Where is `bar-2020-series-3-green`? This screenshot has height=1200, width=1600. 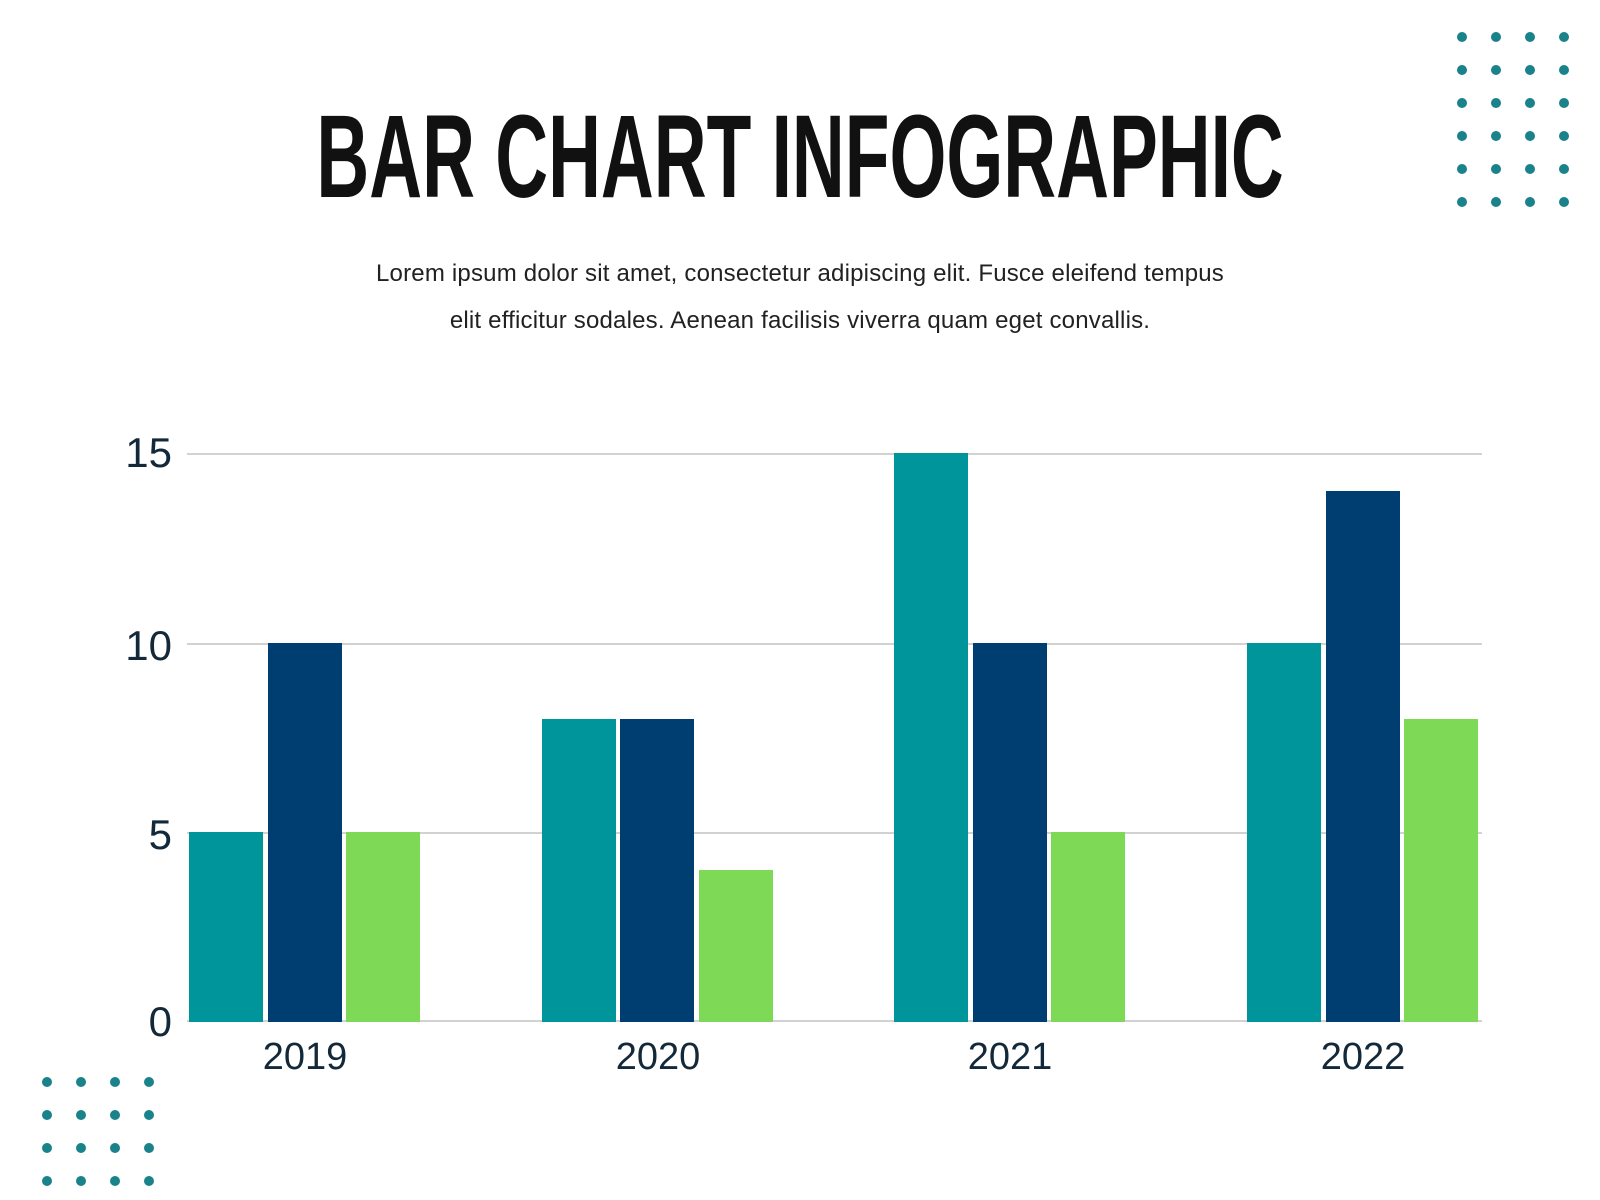 bar-2020-series-3-green is located at coordinates (735, 946).